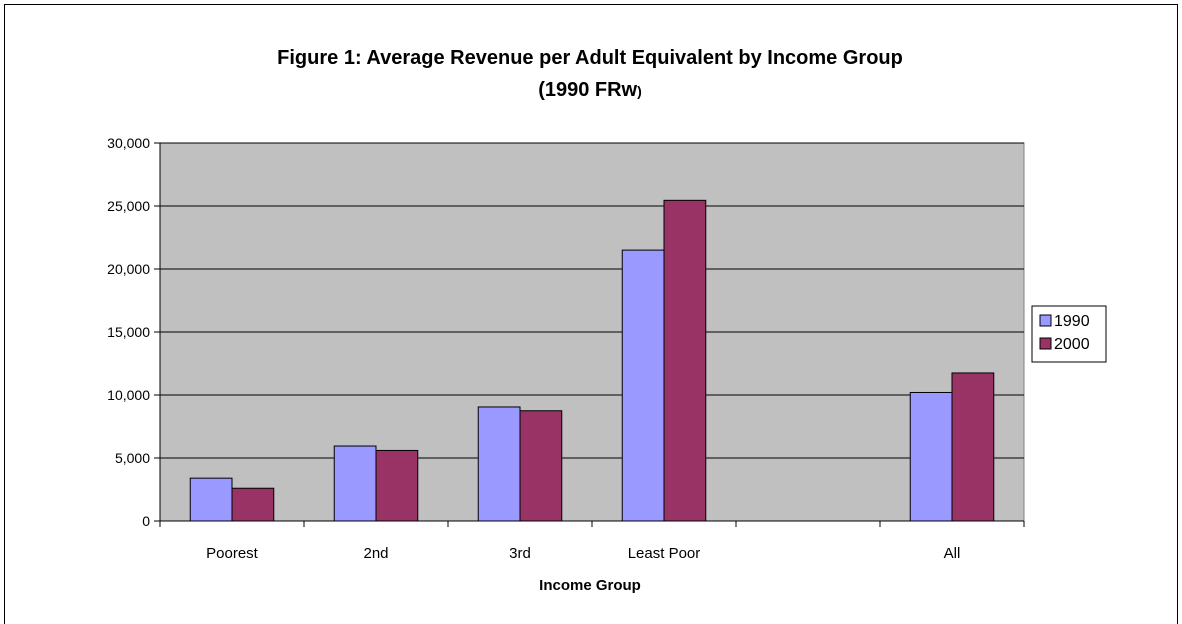  Describe the element at coordinates (1072, 321) in the screenshot. I see `legend-label-1990: 1990` at that location.